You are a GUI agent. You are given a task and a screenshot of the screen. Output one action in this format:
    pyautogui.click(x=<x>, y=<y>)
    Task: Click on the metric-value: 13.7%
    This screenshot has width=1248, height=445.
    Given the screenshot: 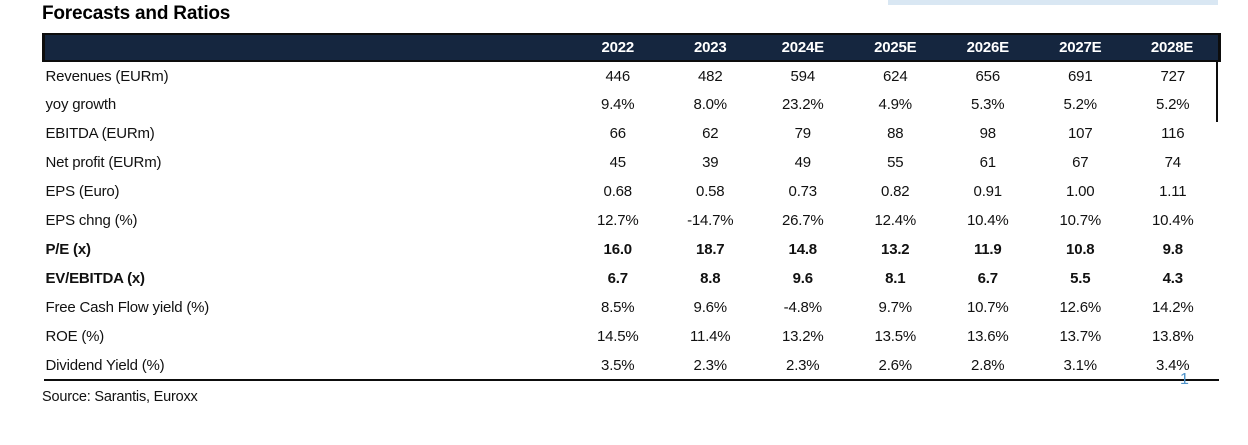 What is the action you would take?
    pyautogui.click(x=1080, y=336)
    